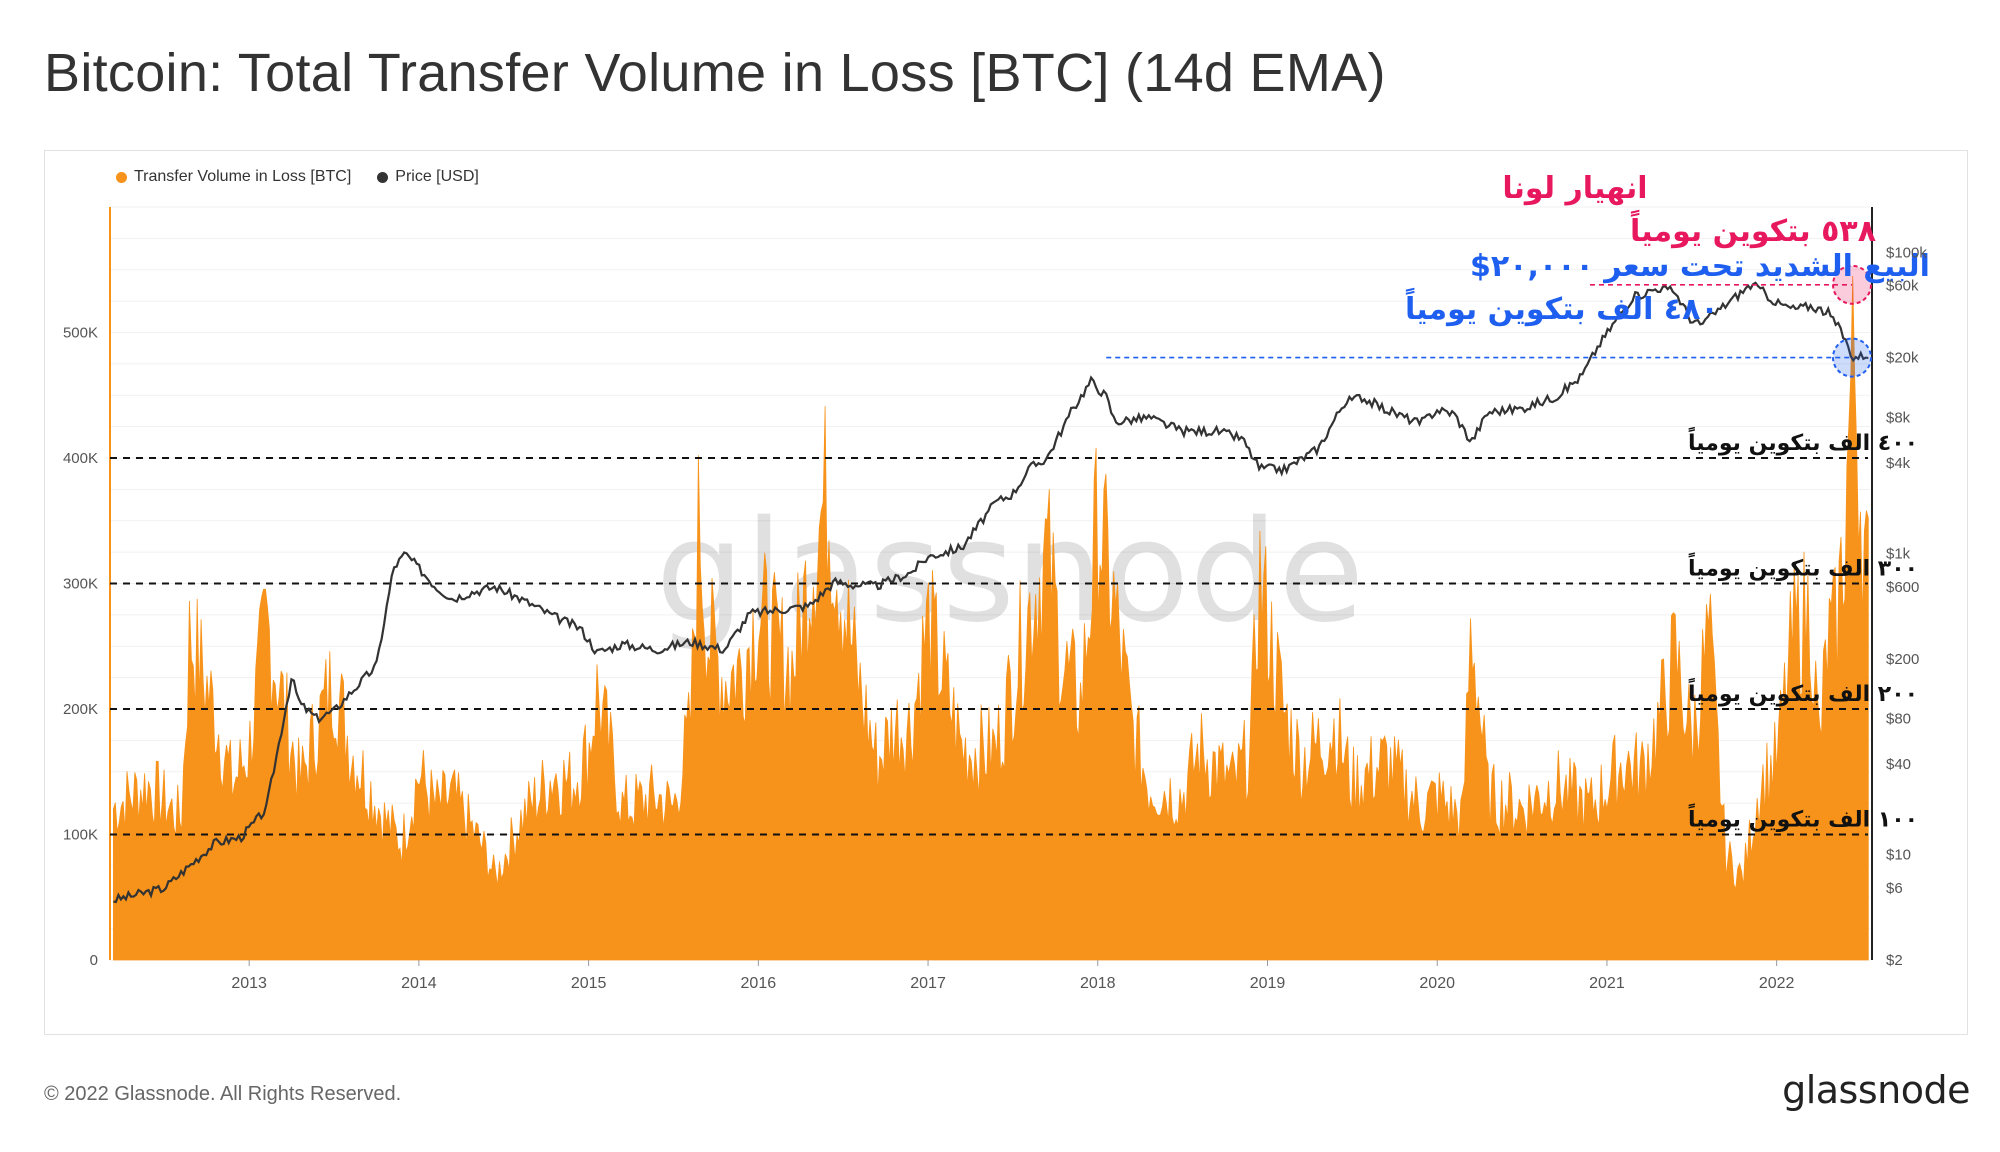 This screenshot has height=1152, width=2000. Describe the element at coordinates (1906, 252) in the screenshot. I see `right-axis-tick-label: $100k` at that location.